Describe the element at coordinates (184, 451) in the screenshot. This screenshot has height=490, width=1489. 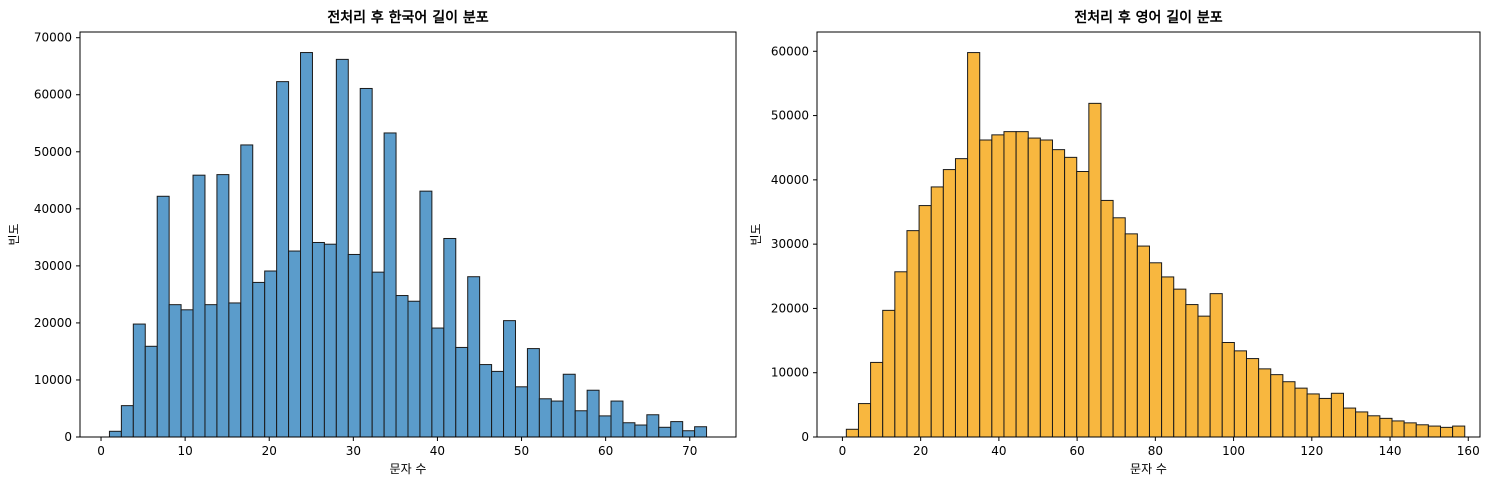
I see `ko-x-tick-label: 10` at that location.